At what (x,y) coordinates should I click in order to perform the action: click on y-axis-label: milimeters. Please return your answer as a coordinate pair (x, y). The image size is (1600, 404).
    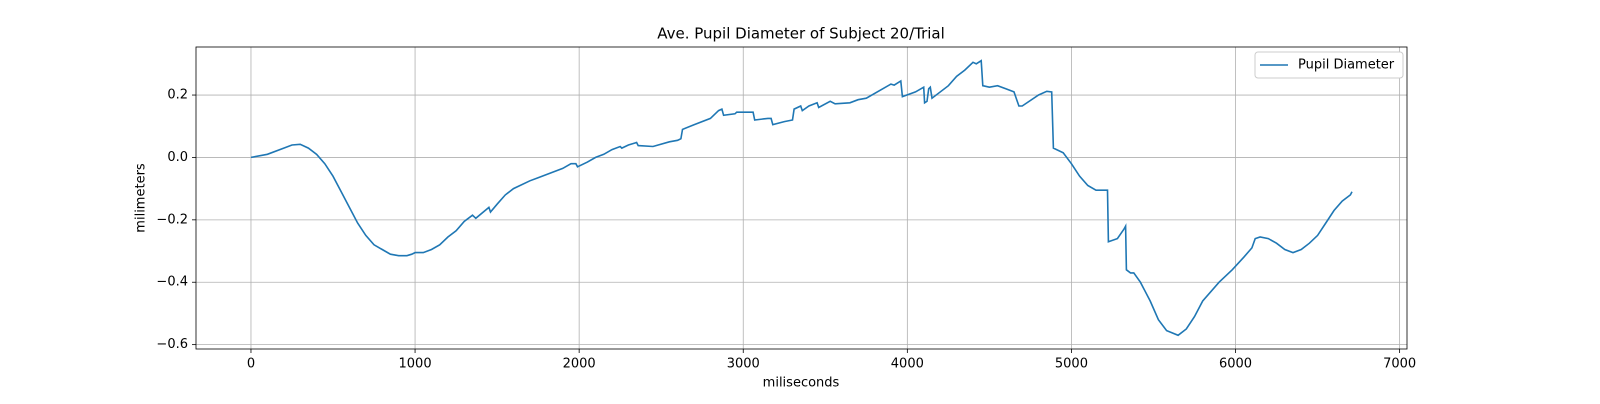
    Looking at the image, I should click on (141, 198).